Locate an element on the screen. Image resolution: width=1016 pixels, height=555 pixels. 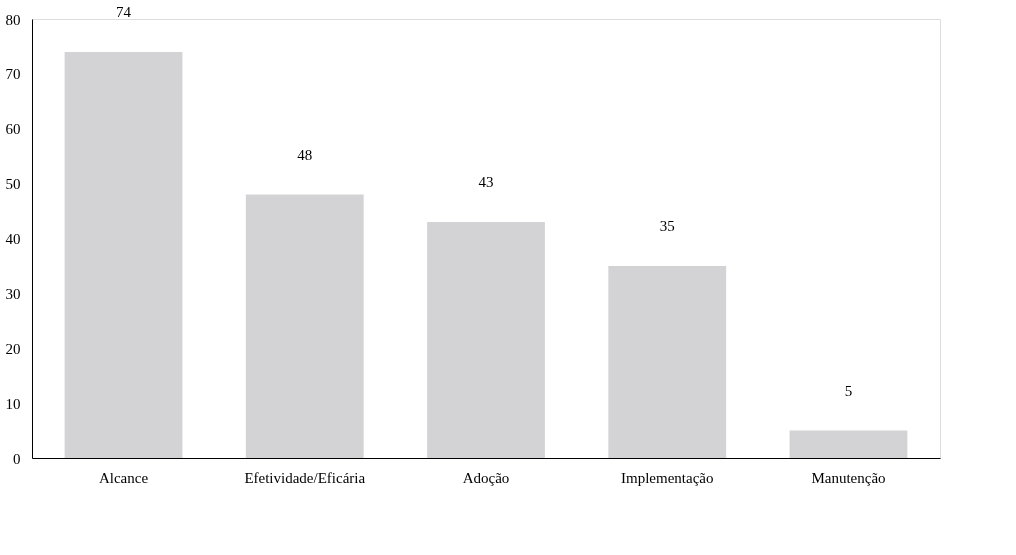
data-label: 48 is located at coordinates (305, 154).